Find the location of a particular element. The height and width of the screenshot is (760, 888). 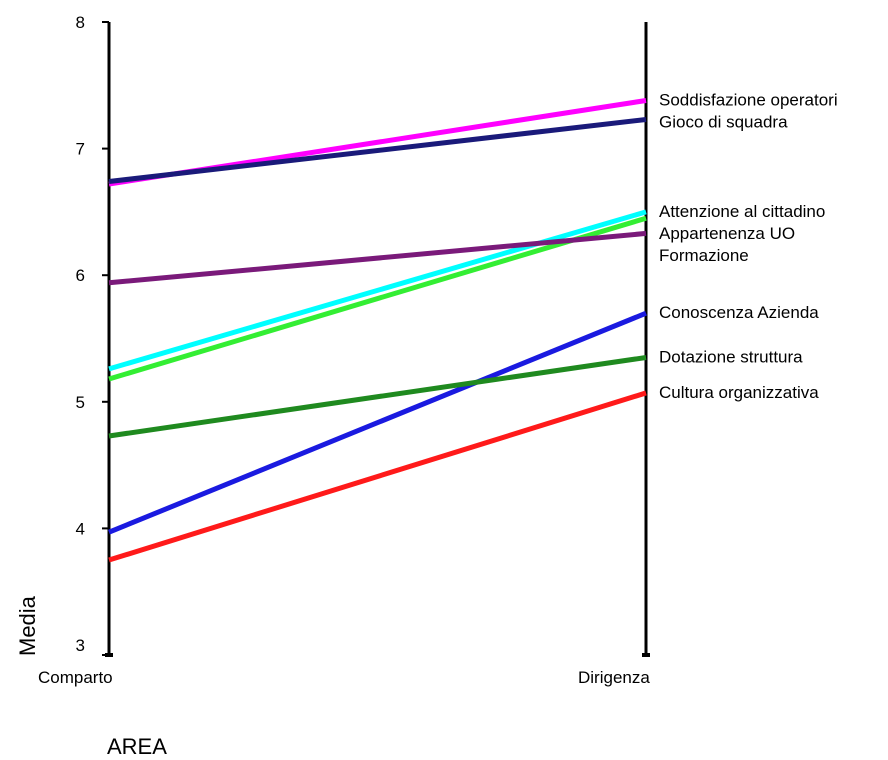

label-clip-mask is located at coordinates (686, 677).